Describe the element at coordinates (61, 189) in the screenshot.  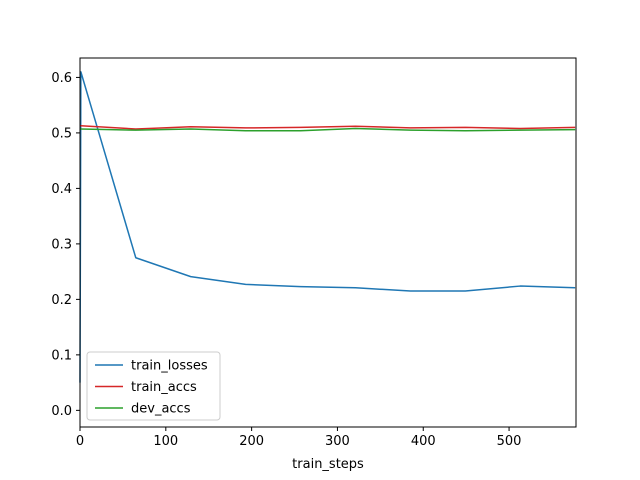
I see `y-tick-label: 0.4` at that location.